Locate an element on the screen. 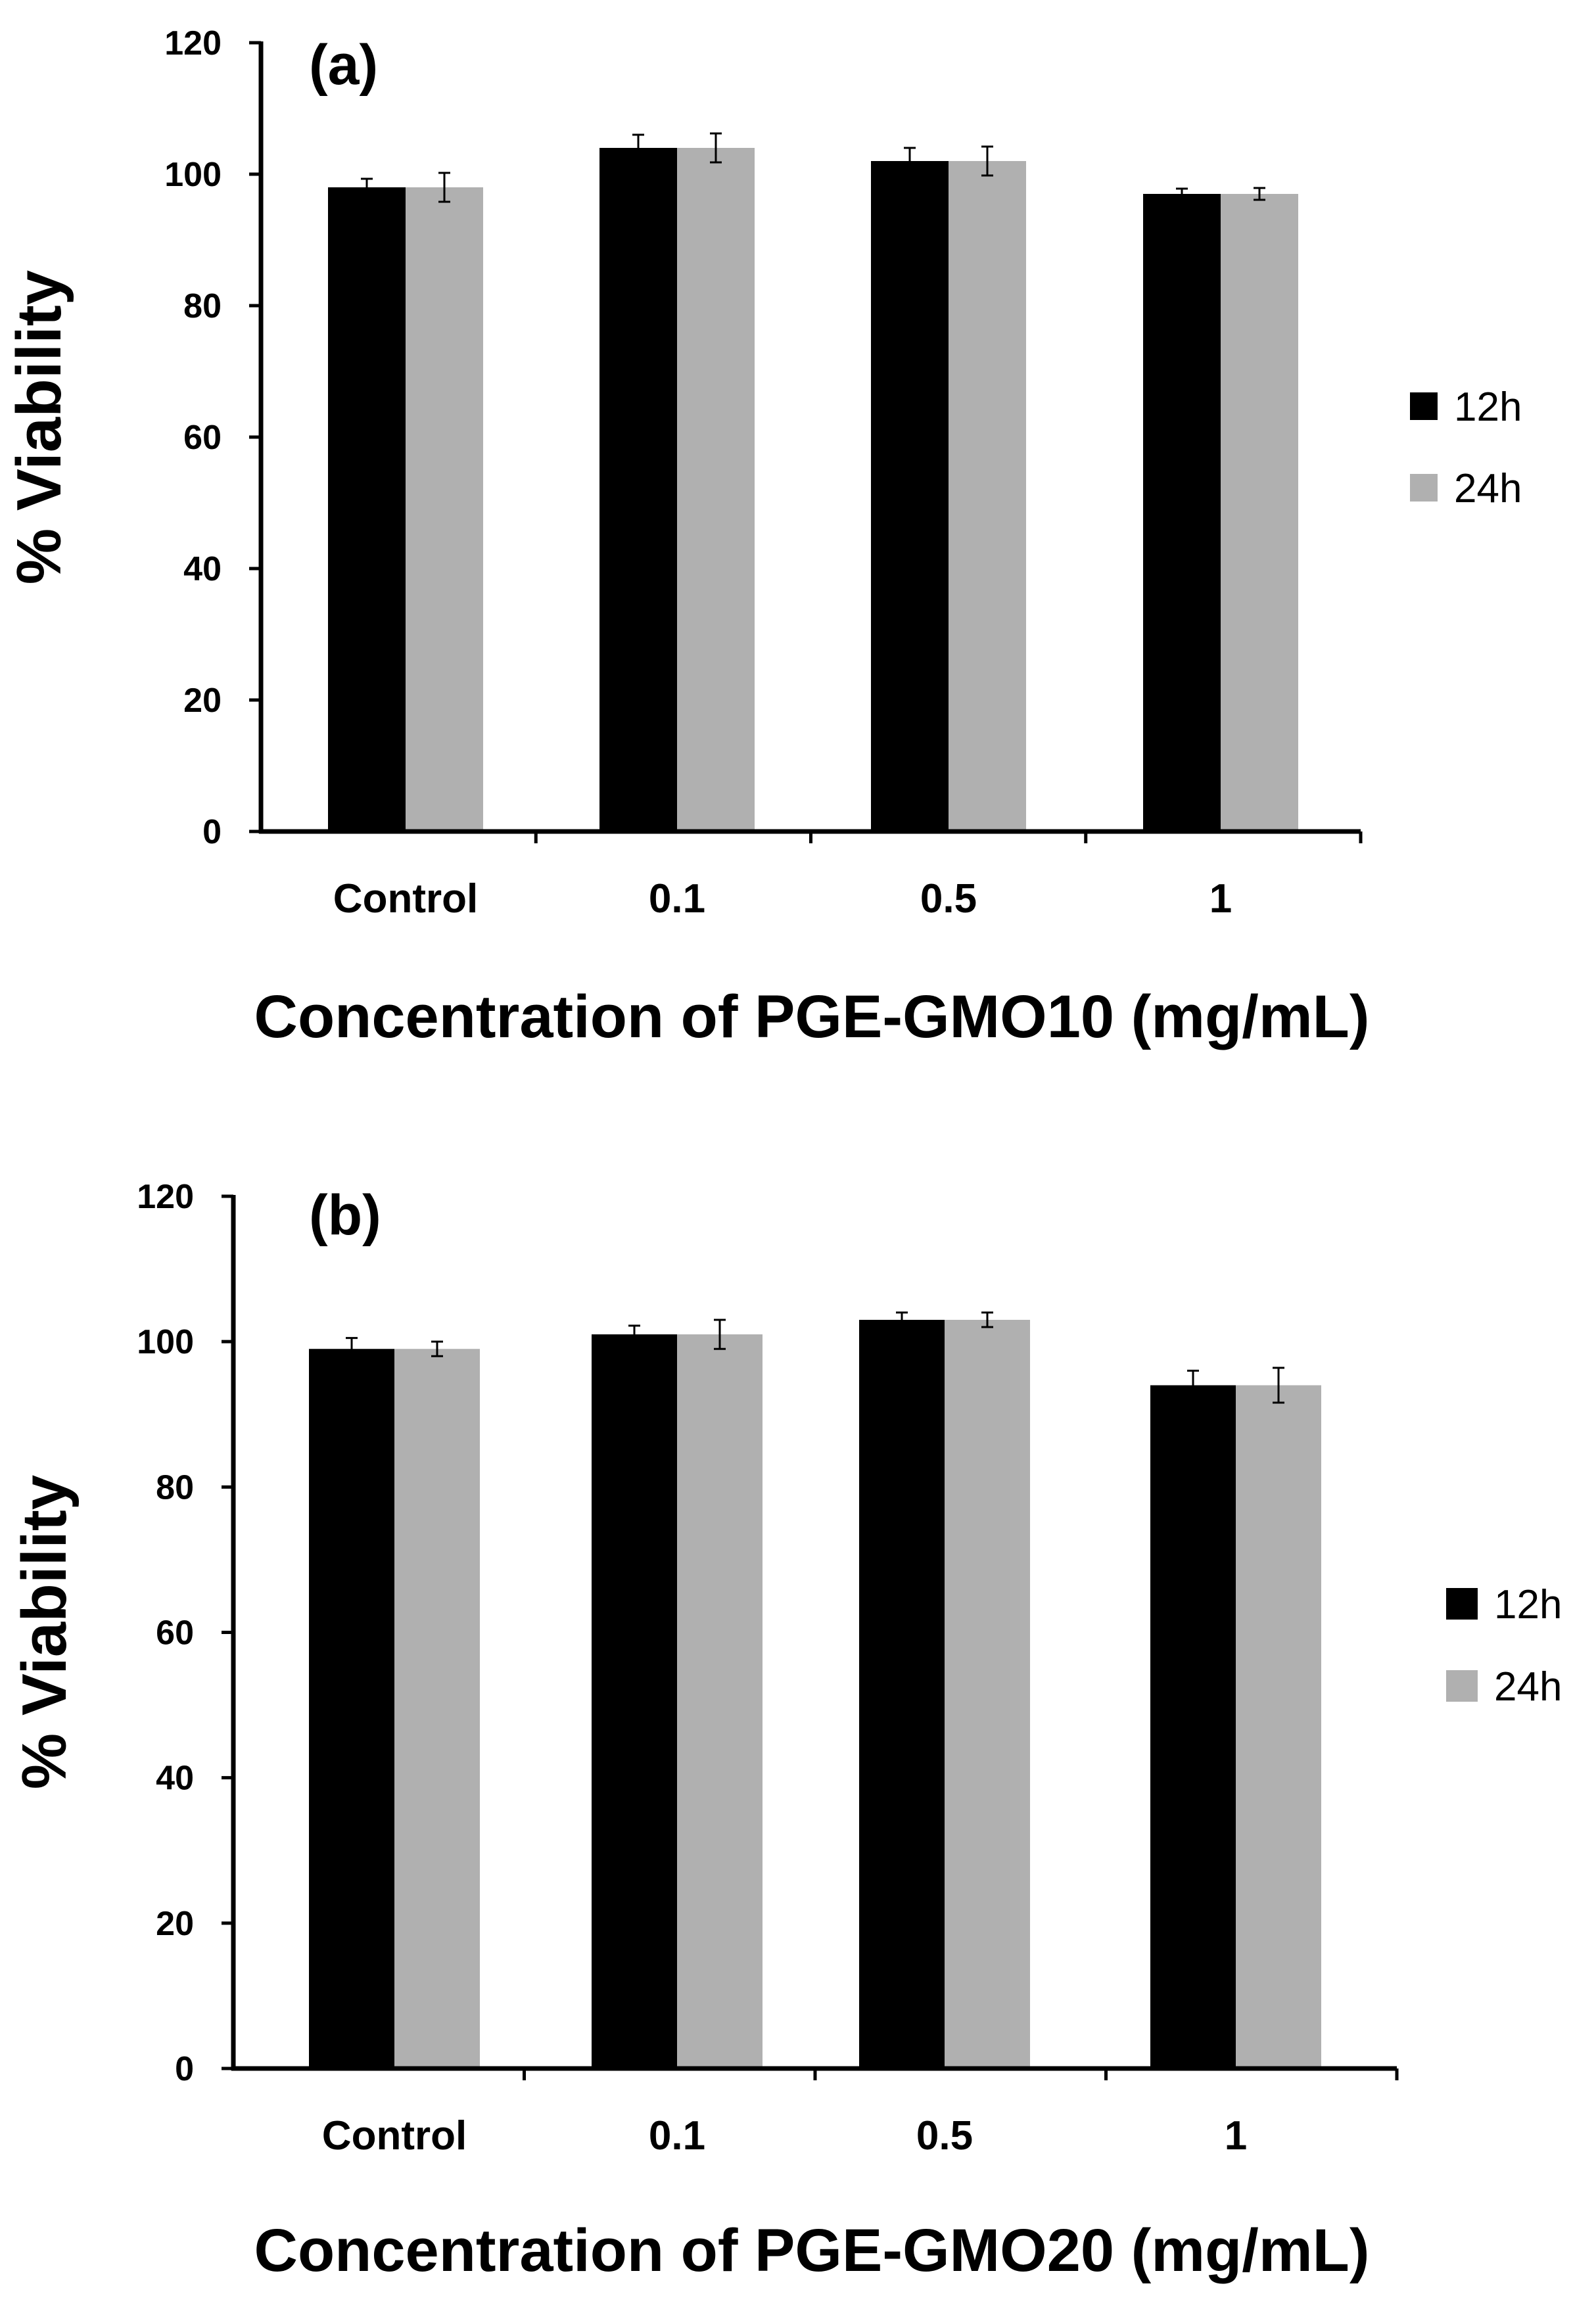 The width and height of the screenshot is (1596, 2313). panel-label: (b) is located at coordinates (345, 1215).